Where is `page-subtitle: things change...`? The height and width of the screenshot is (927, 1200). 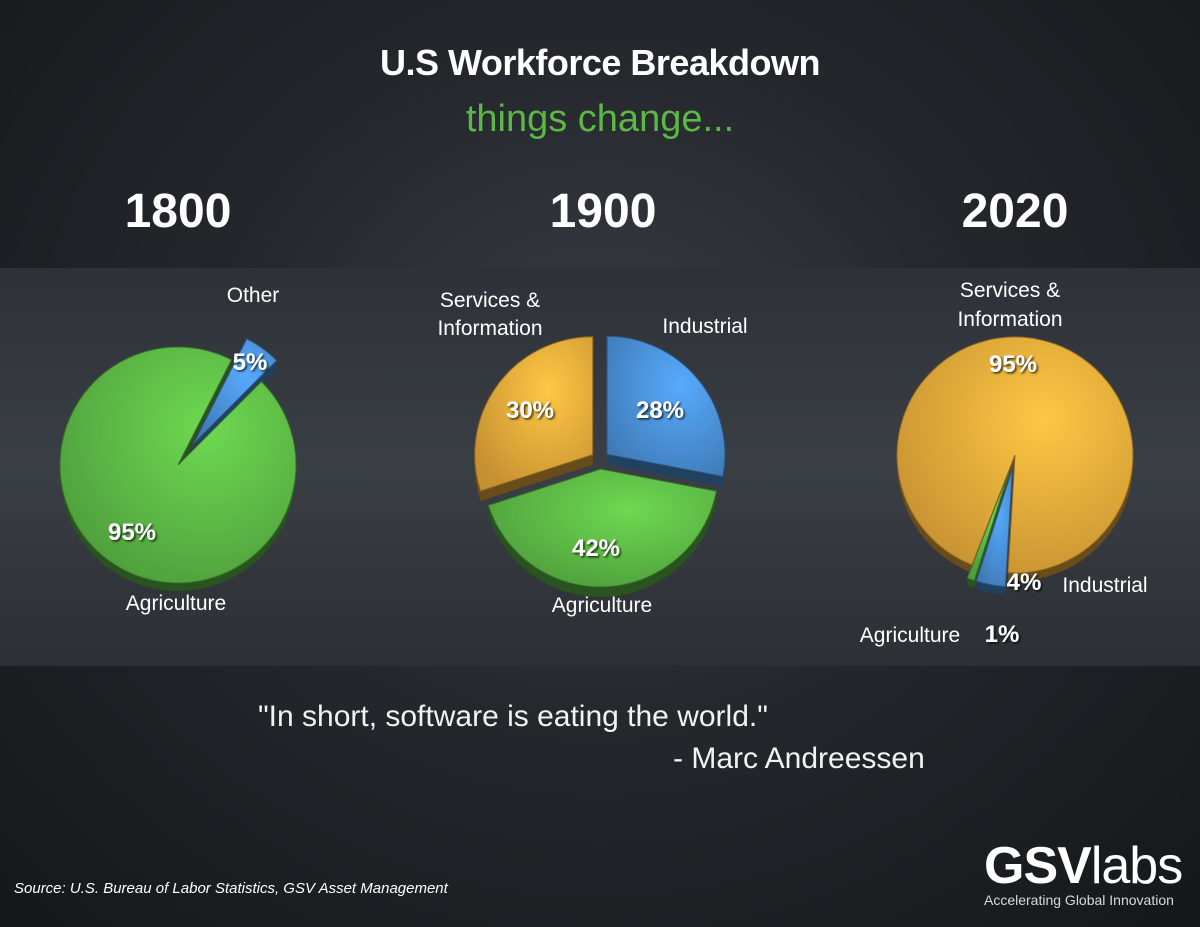 page-subtitle: things change... is located at coordinates (600, 119).